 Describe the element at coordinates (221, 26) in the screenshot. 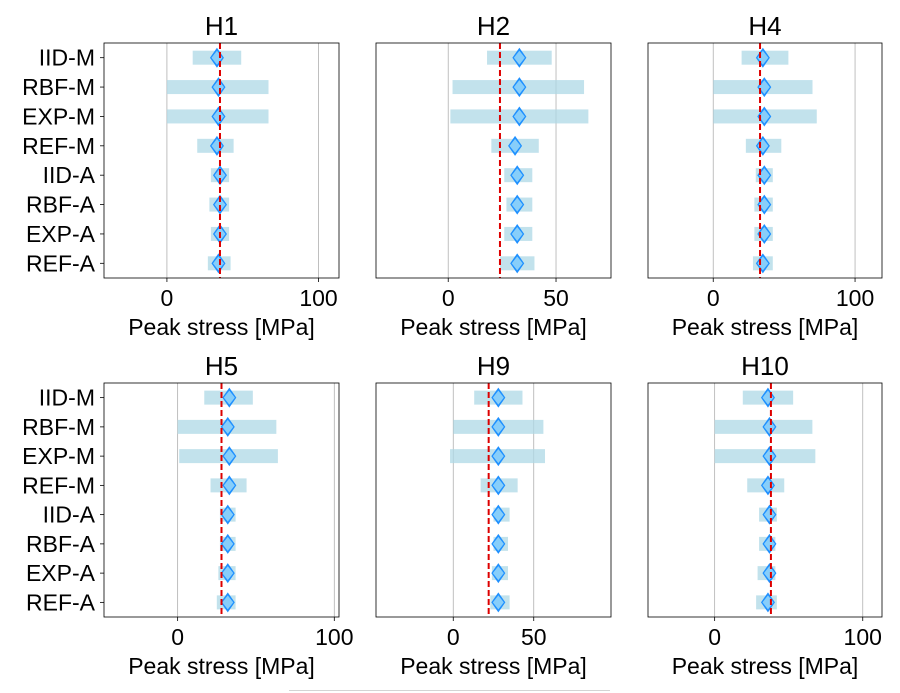

I see `chart-title: H1` at that location.